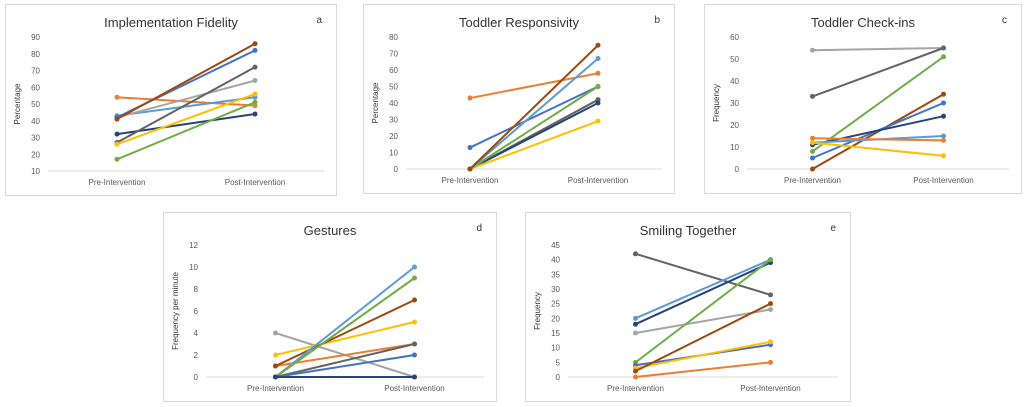 The width and height of the screenshot is (1026, 407). What do you see at coordinates (35, 37) in the screenshot?
I see `y-tick-label: 90` at bounding box center [35, 37].